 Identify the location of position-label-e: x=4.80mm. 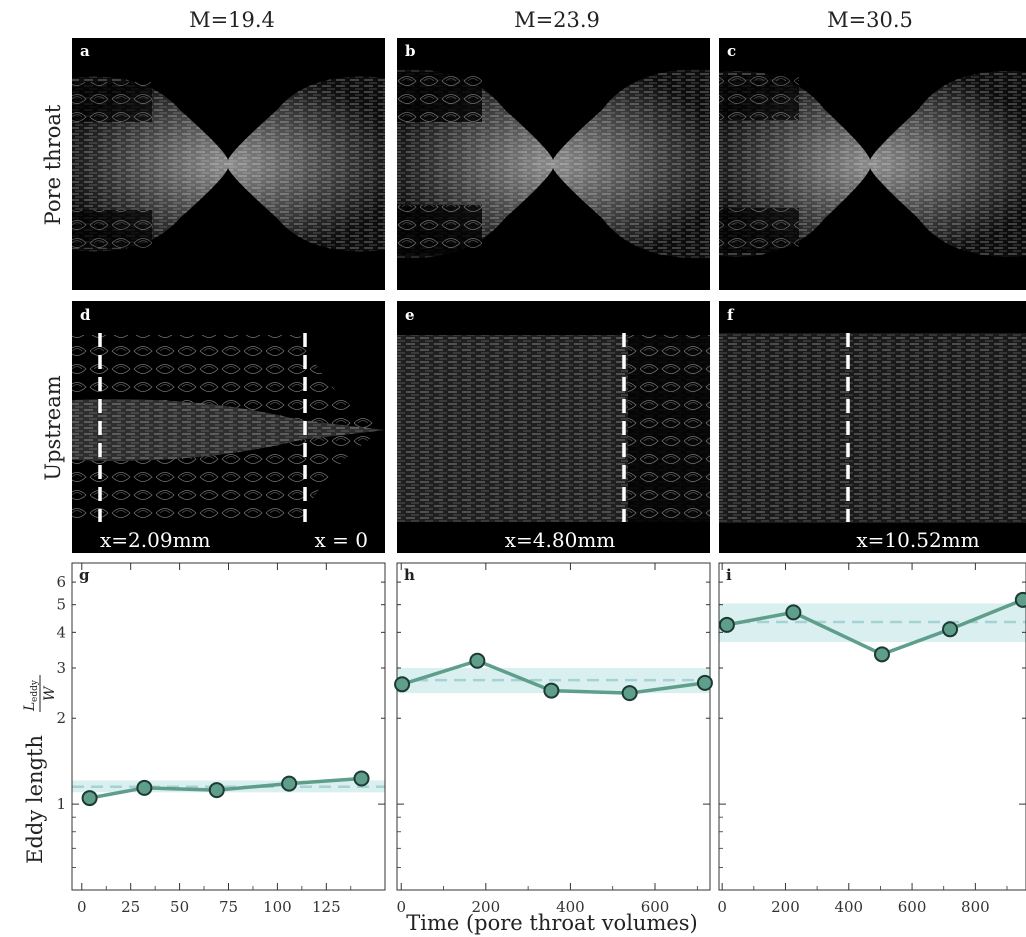
(560, 540).